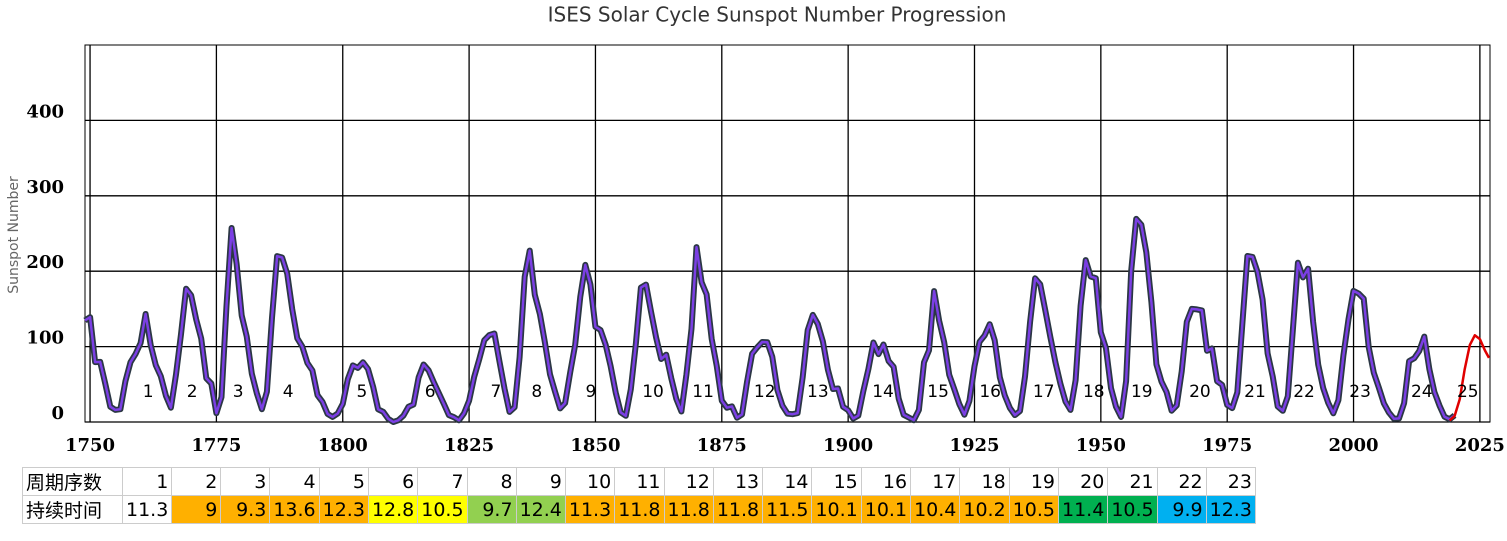  Describe the element at coordinates (787, 509) in the screenshot. I see `table-cell: 11.5` at that location.